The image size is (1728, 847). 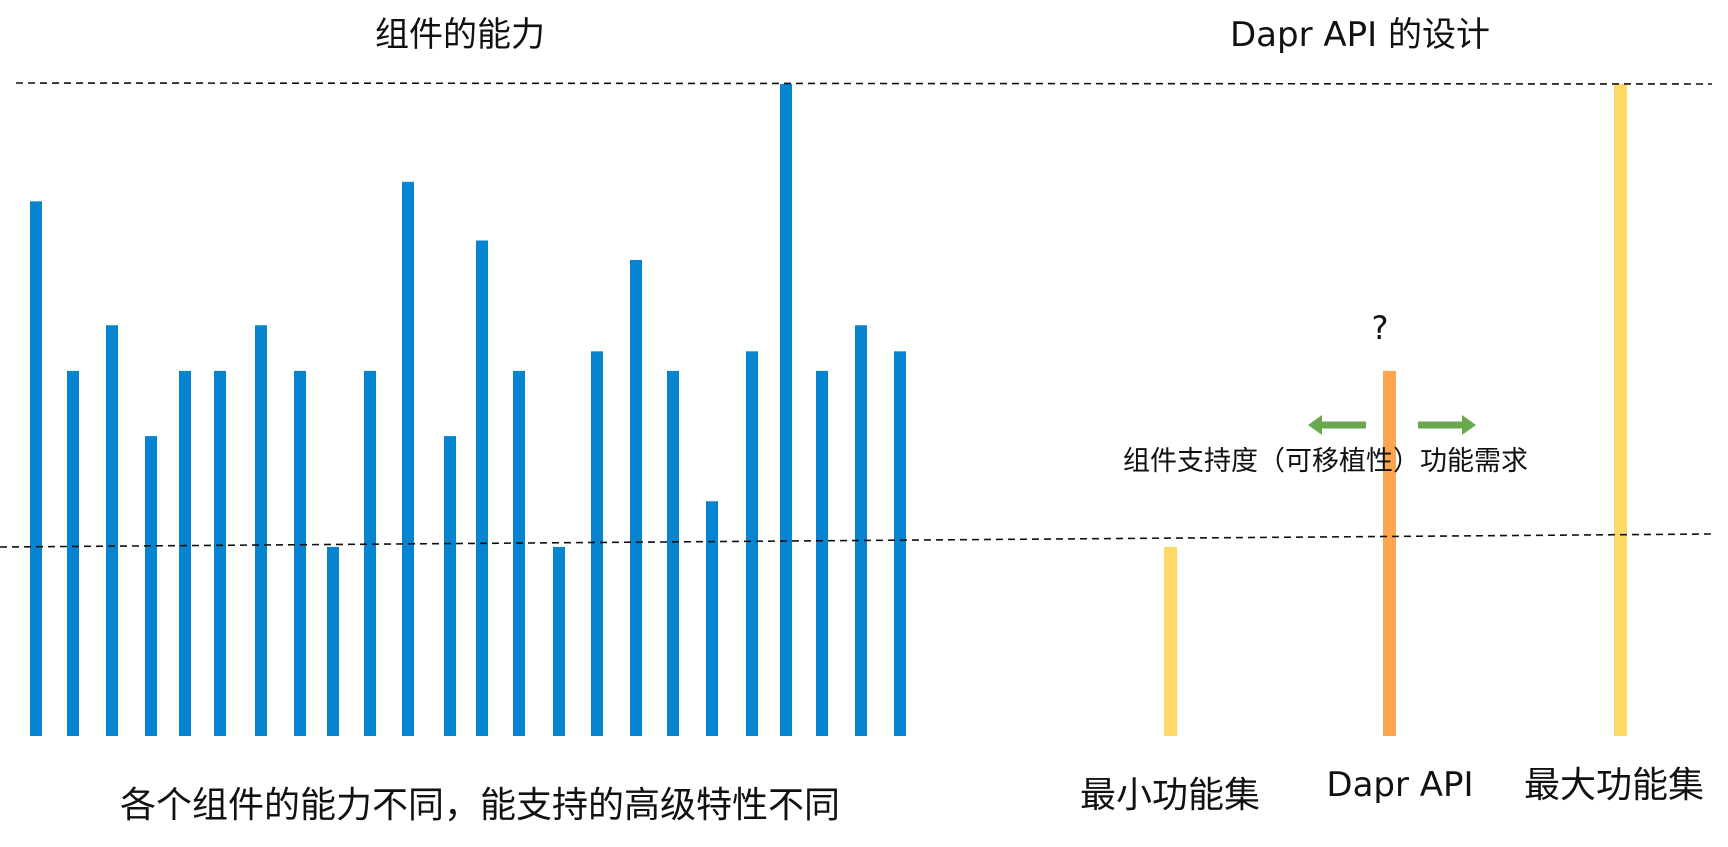 I want to click on left-arrow-icon, so click(x=1337, y=425).